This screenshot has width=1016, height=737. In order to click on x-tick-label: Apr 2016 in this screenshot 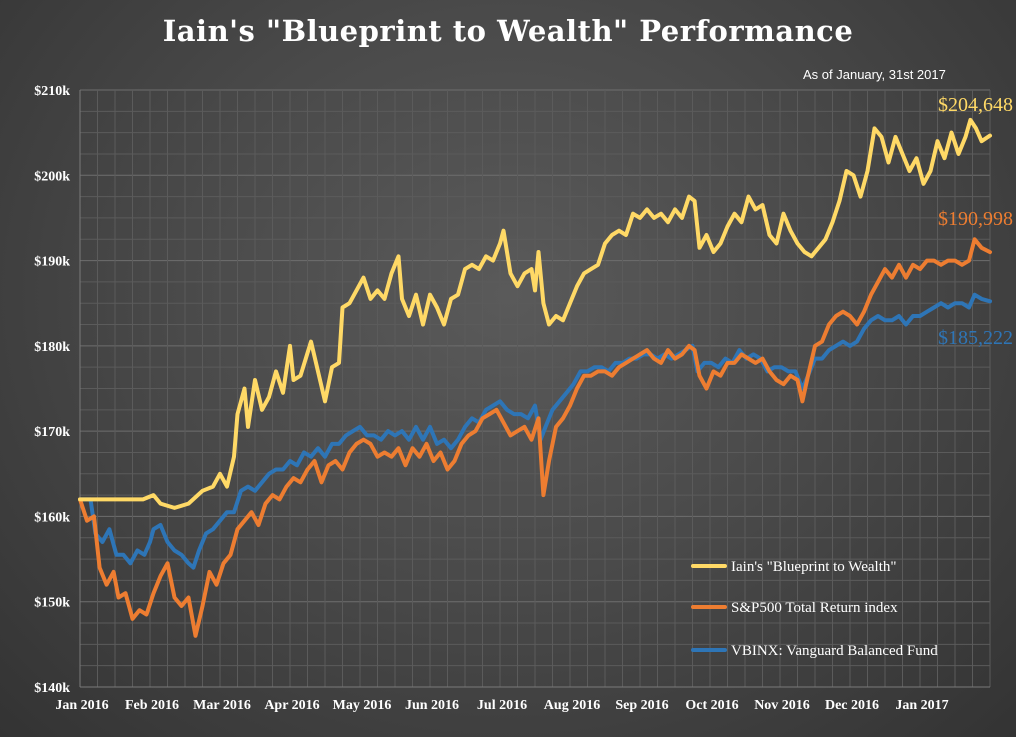, I will do `click(291, 705)`.